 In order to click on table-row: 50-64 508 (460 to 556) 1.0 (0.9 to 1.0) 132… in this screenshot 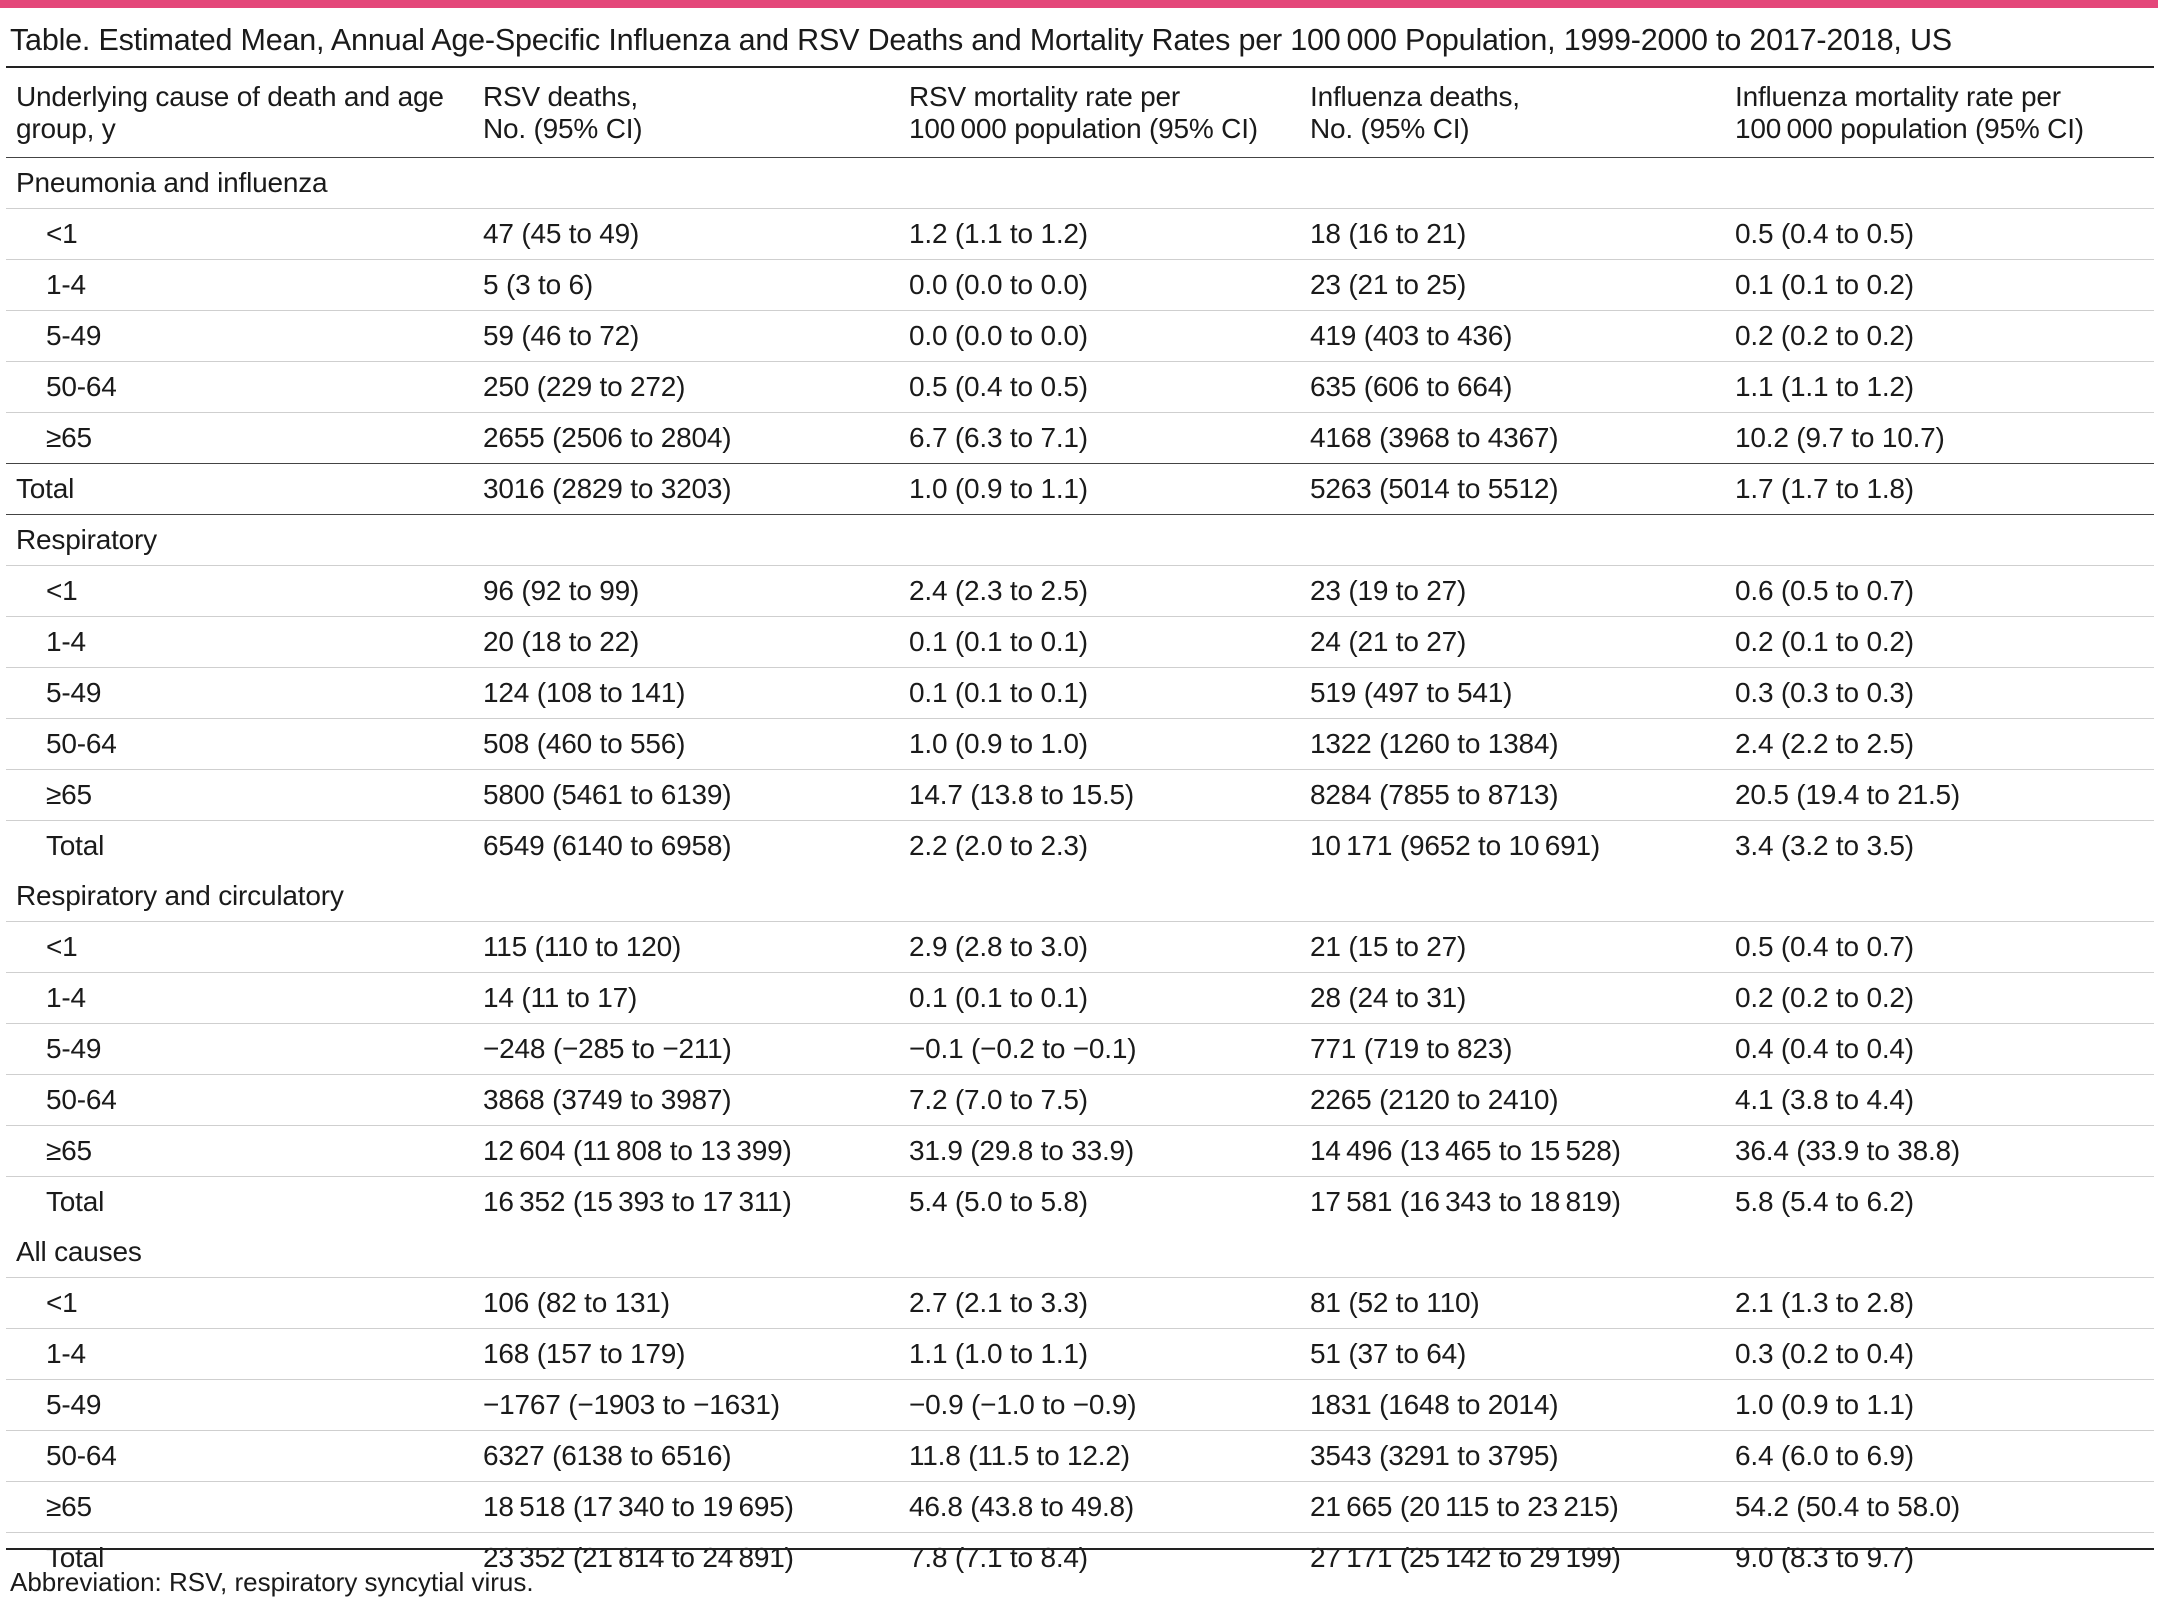, I will do `click(1080, 743)`.